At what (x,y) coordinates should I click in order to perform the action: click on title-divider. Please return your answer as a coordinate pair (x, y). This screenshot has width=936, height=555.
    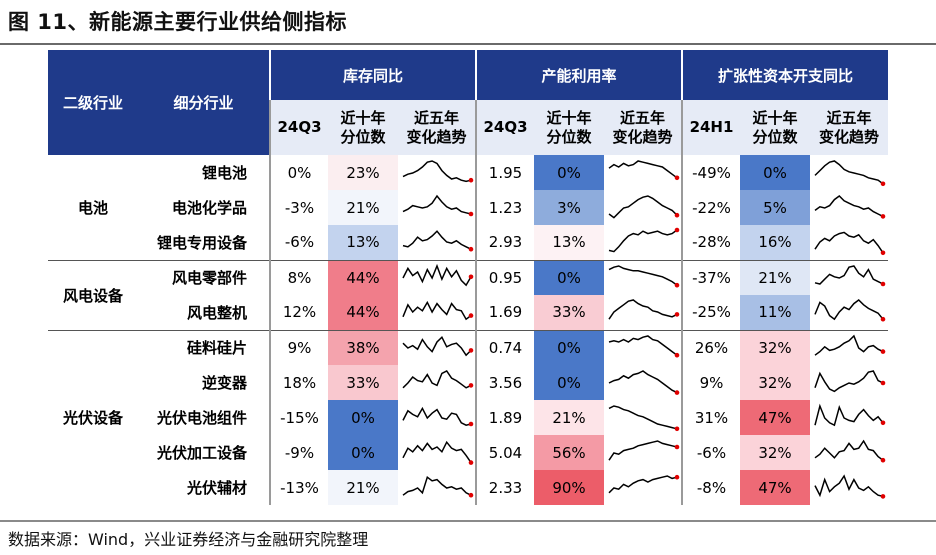
    Looking at the image, I should click on (468, 44).